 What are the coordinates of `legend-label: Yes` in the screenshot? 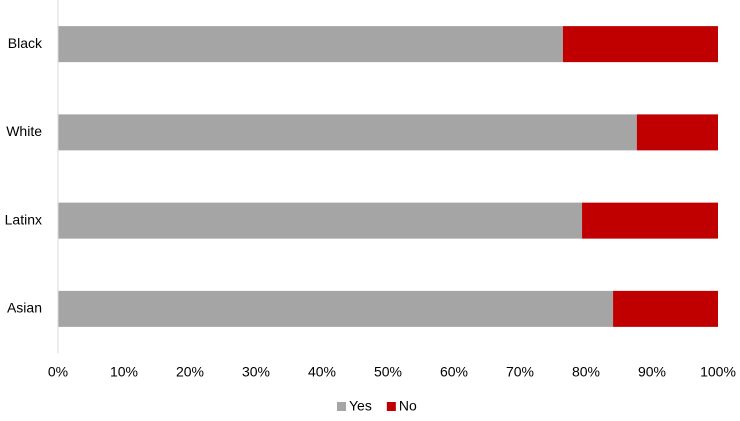 It's located at (360, 406).